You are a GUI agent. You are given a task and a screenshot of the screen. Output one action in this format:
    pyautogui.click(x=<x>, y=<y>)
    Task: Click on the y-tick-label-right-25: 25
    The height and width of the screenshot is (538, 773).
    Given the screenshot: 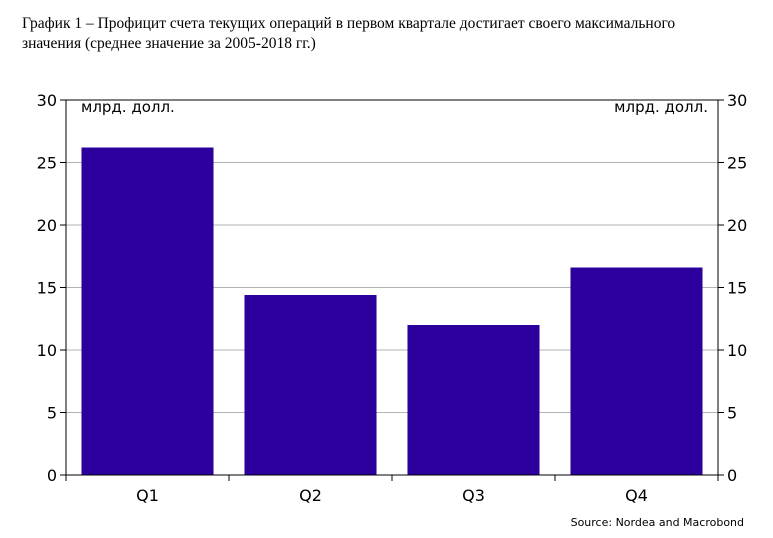 What is the action you would take?
    pyautogui.click(x=737, y=163)
    